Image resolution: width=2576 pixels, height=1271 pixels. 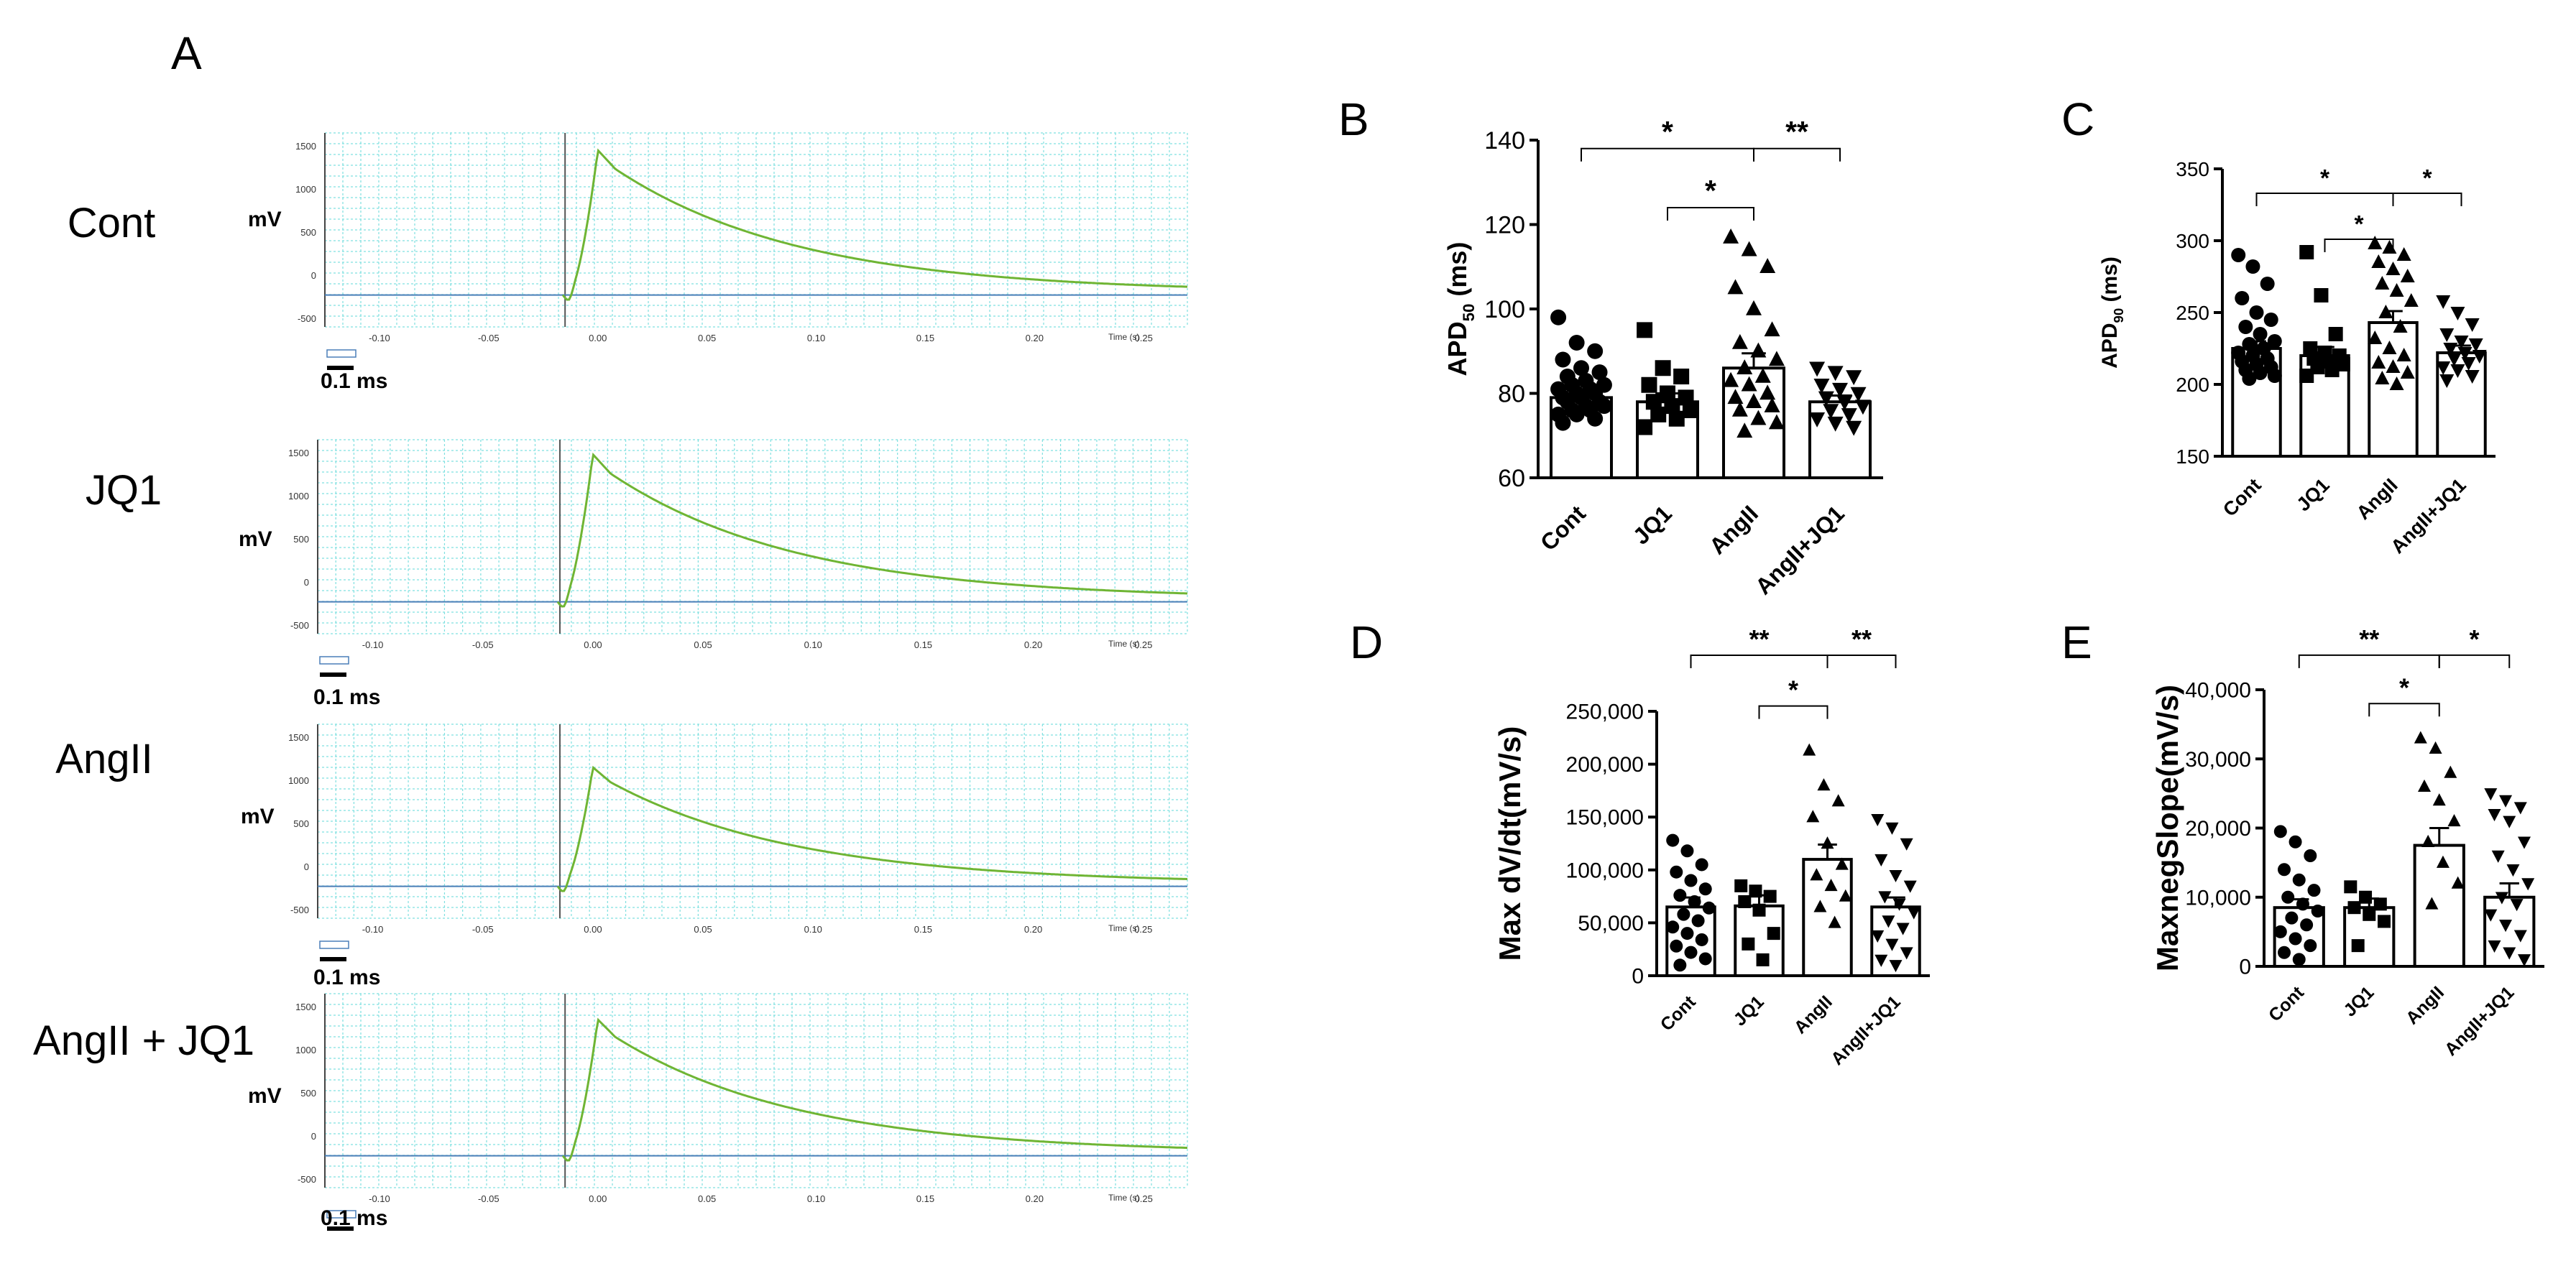 What do you see at coordinates (112, 223) in the screenshot?
I see `trace-group-label: Cont` at bounding box center [112, 223].